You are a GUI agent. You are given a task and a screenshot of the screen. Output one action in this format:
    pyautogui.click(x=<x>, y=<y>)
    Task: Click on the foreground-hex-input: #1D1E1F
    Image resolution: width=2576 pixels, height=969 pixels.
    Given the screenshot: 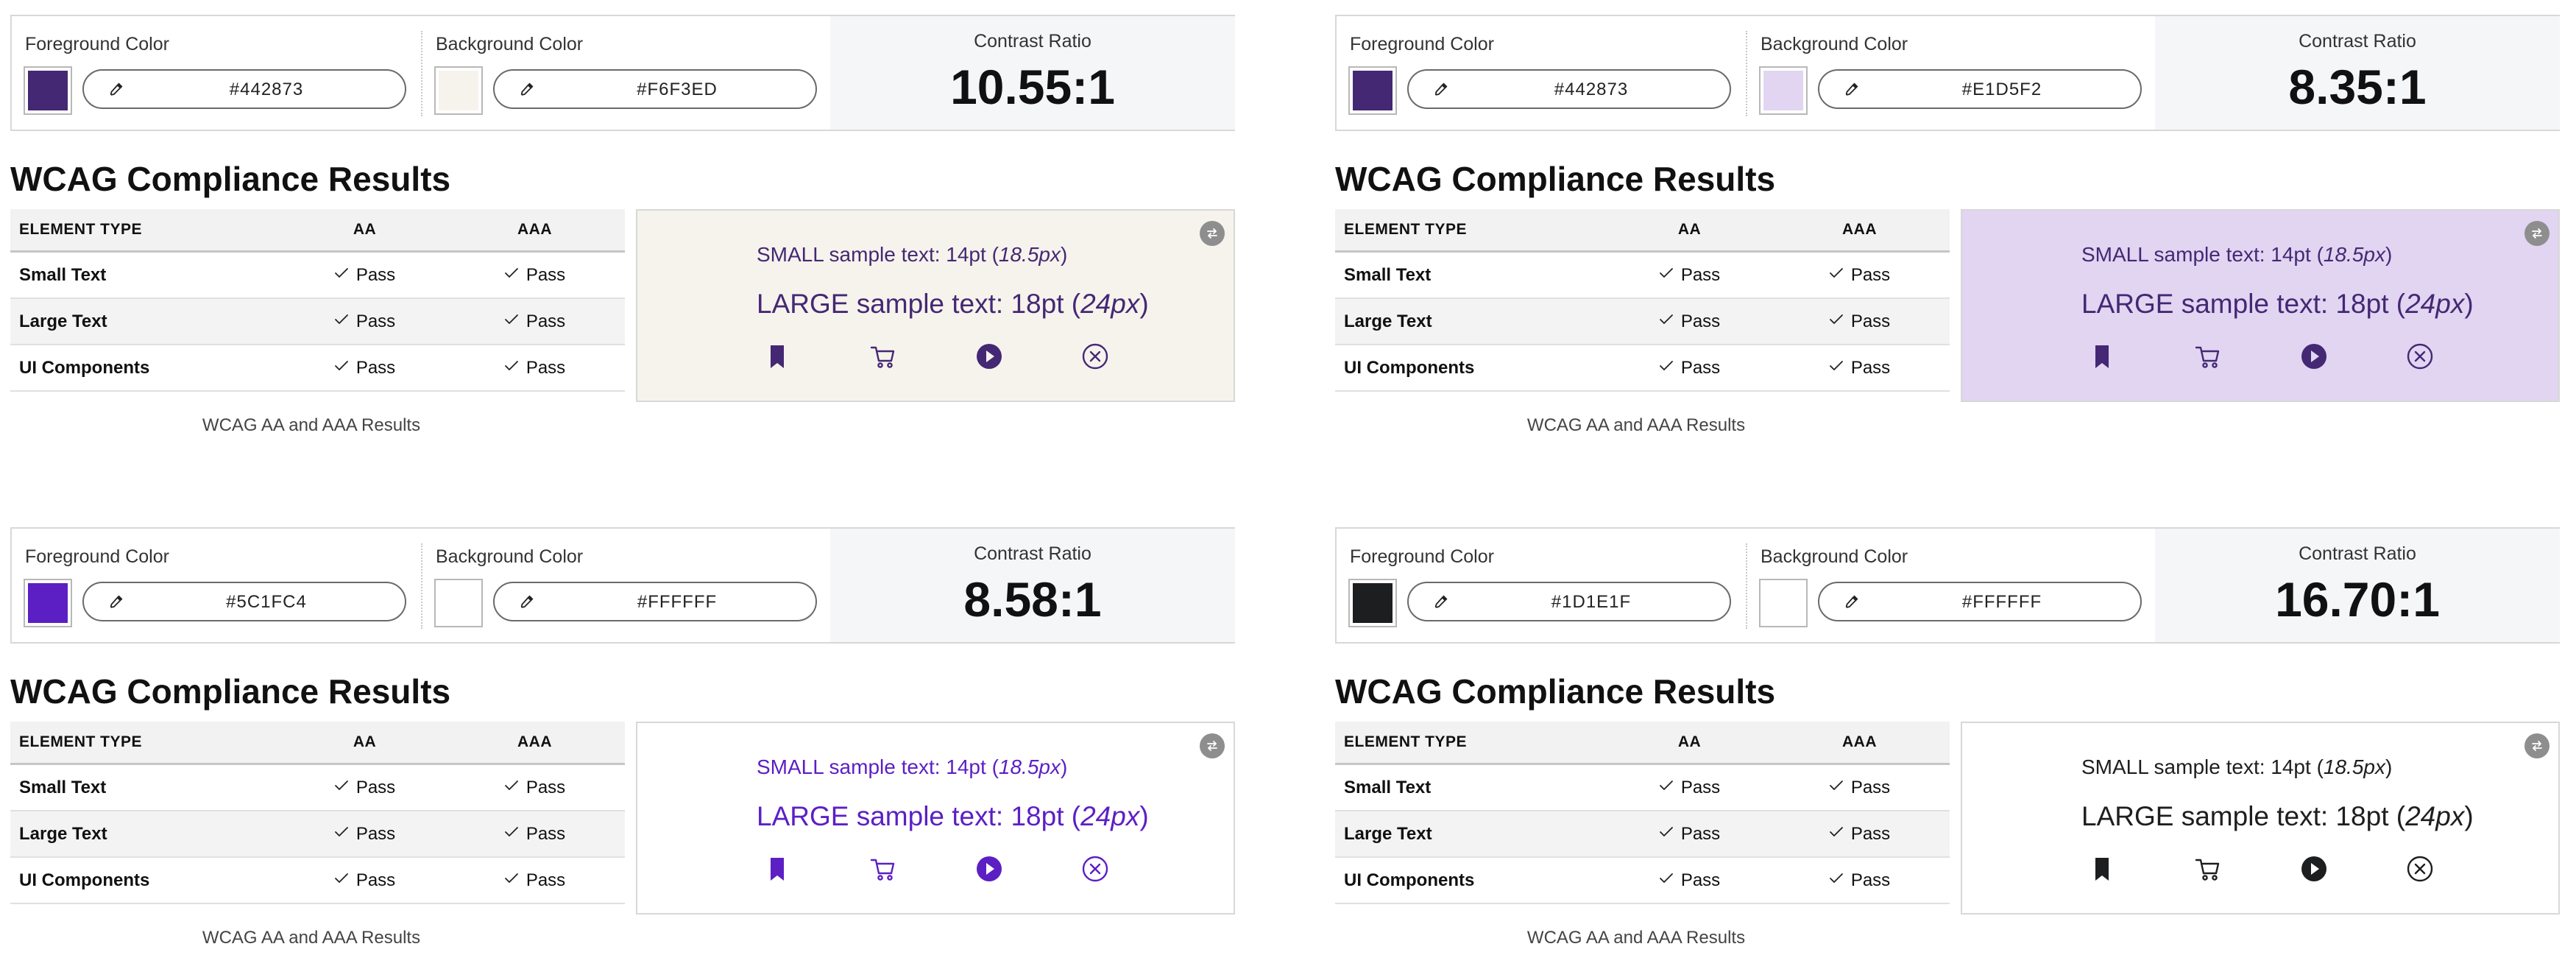 What is the action you would take?
    pyautogui.click(x=1569, y=601)
    